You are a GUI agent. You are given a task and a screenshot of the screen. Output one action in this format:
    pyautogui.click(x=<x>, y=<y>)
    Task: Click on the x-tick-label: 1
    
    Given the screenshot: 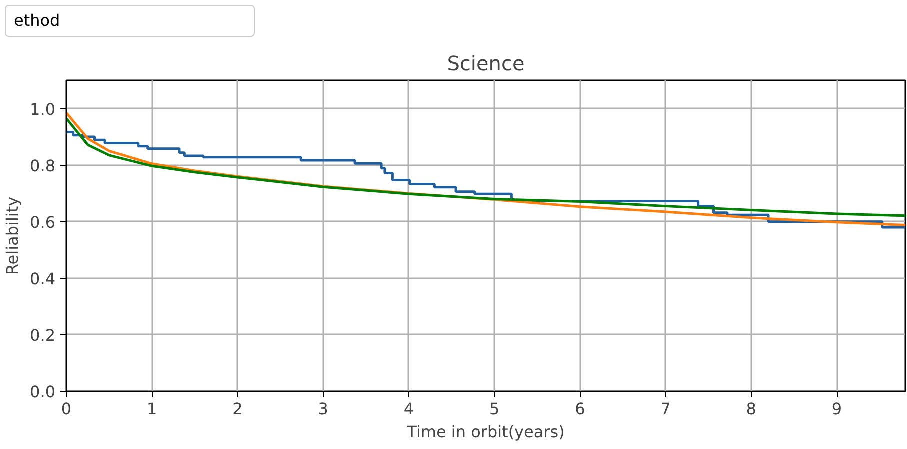 What is the action you would take?
    pyautogui.click(x=152, y=409)
    